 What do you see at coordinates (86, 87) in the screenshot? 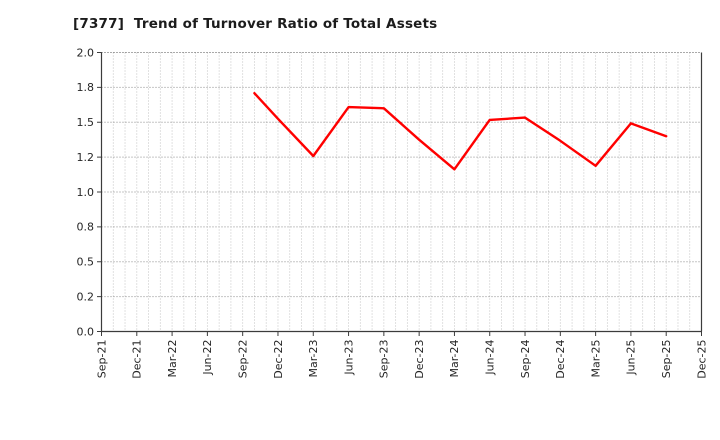
I see `y-tick-label: 1.8` at bounding box center [86, 87].